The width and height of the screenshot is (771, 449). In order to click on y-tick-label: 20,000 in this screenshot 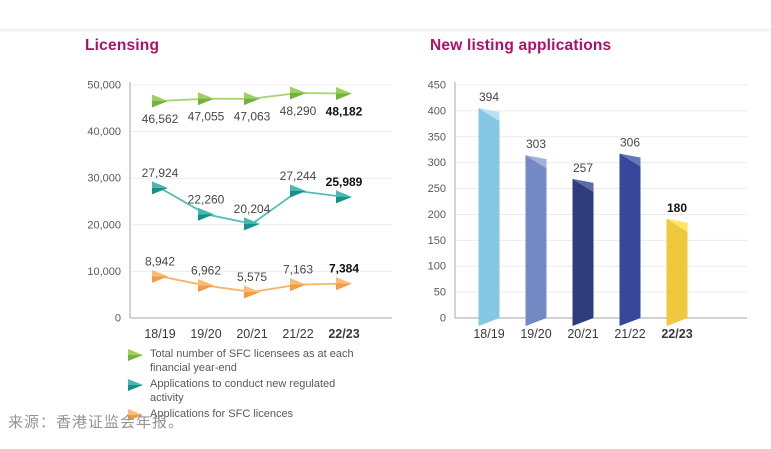, I will do `click(104, 225)`.